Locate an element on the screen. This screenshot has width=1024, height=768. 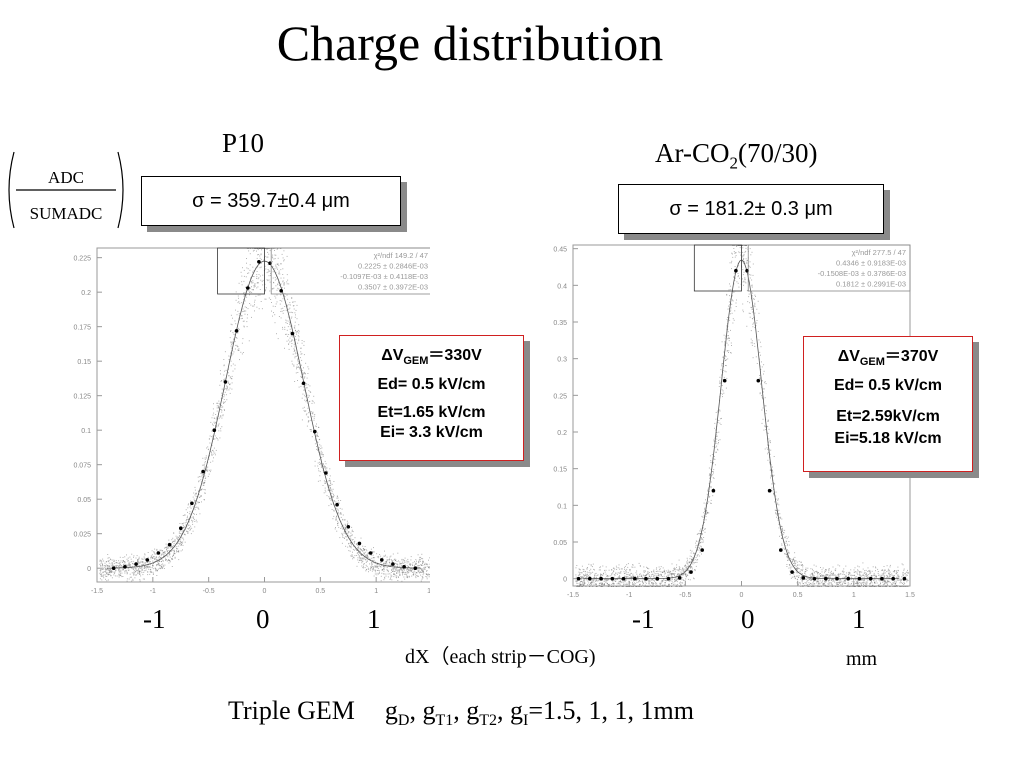
sigma-value-arco2: σ = 181.2± 0.3 μm is located at coordinates (751, 209).